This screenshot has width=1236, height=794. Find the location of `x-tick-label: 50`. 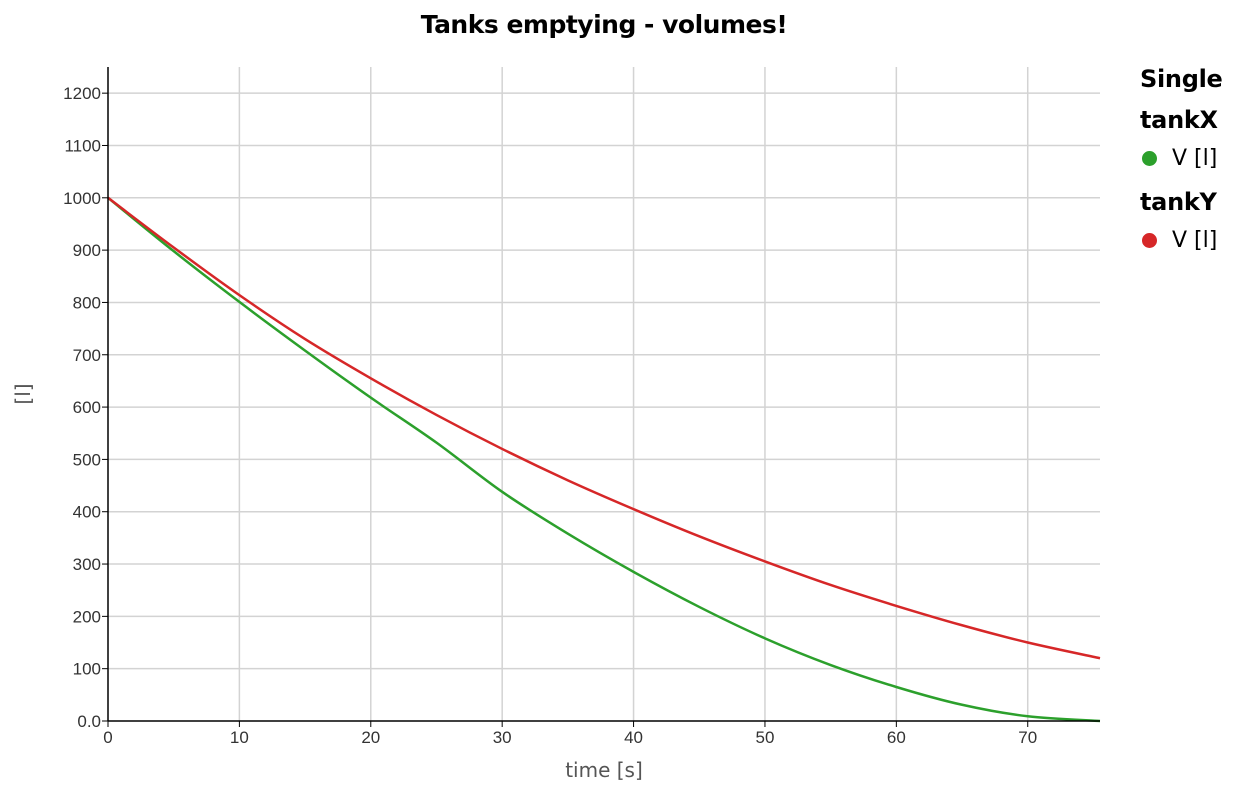

x-tick-label: 50 is located at coordinates (764, 737).